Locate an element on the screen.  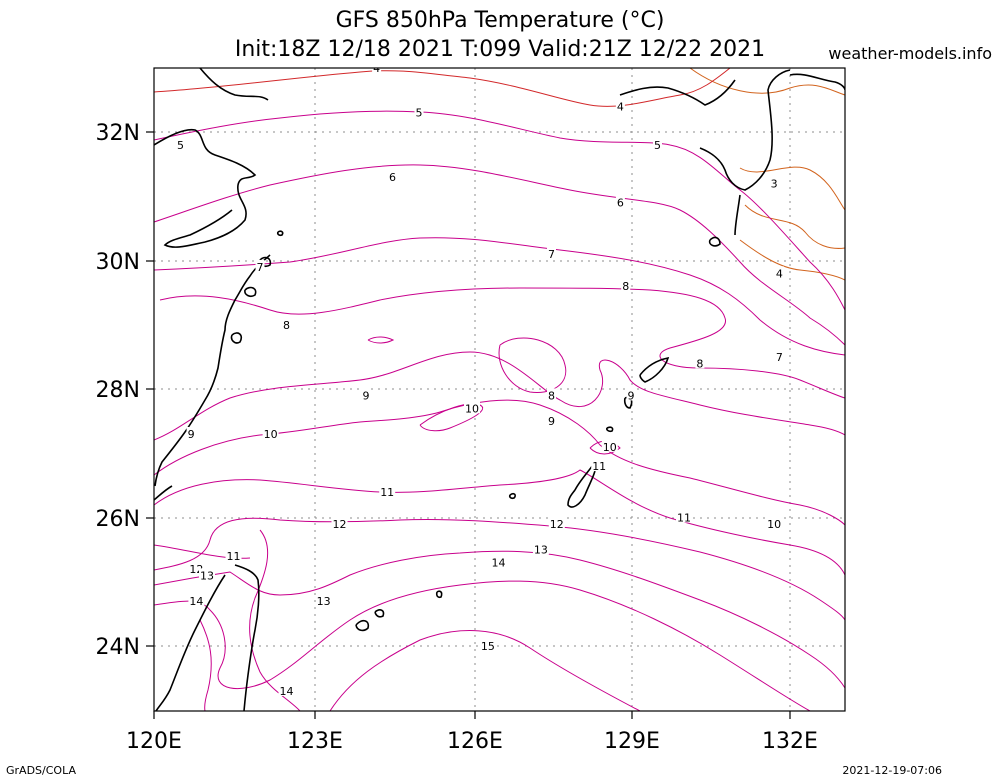
lat-label-32n: 32N is located at coordinates (118, 133).